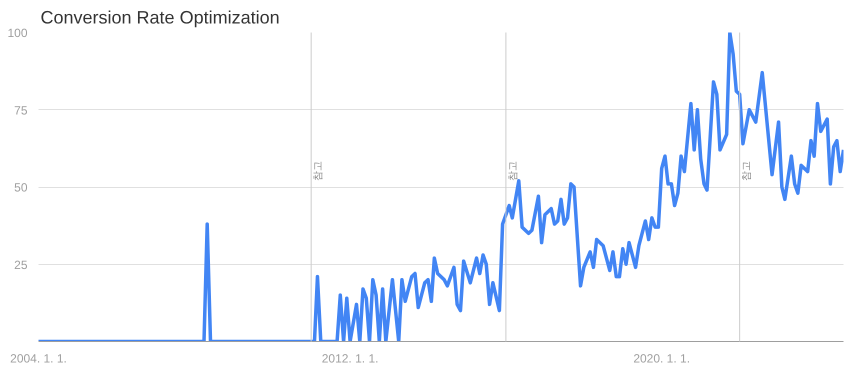 This screenshot has width=861, height=391. What do you see at coordinates (21, 187) in the screenshot?
I see `y-tick-label: 50` at bounding box center [21, 187].